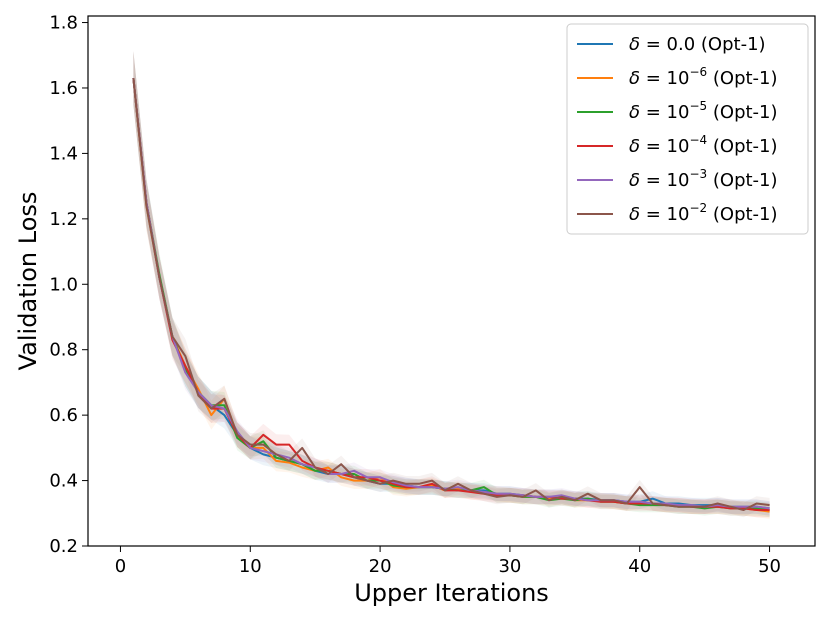 This screenshot has height=623, width=830. What do you see at coordinates (63, 23) in the screenshot?
I see `y-tick-label: 1.8` at bounding box center [63, 23].